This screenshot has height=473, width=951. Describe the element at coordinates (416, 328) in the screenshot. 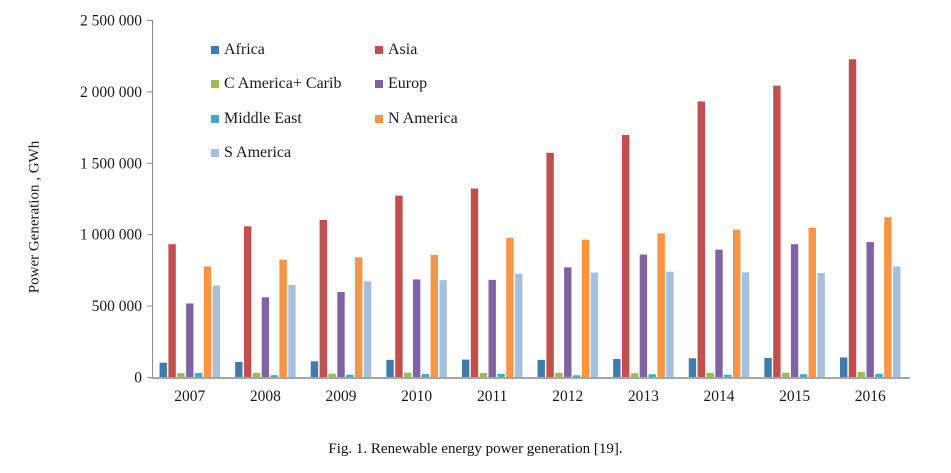

I see `bar-europ-2010` at that location.